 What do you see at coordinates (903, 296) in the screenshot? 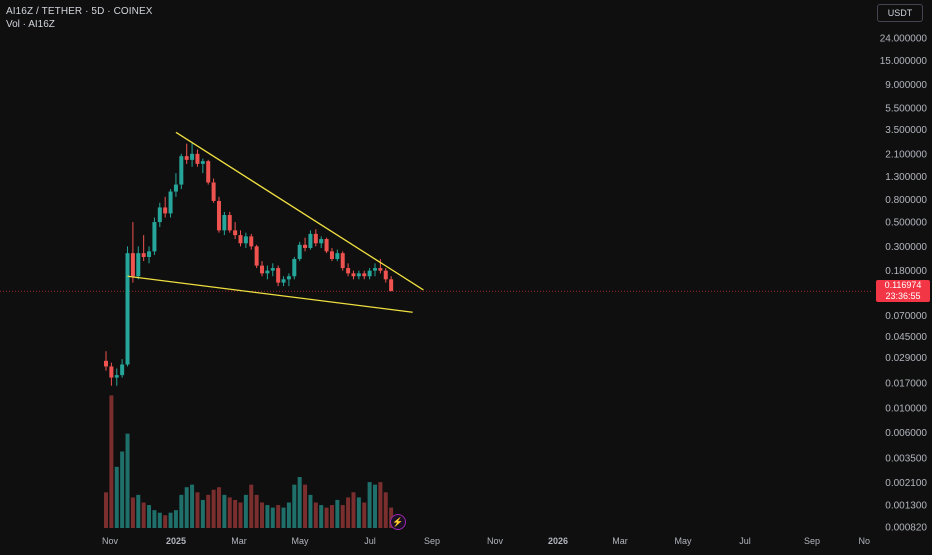
I see `bar-countdown: 23:36:55` at bounding box center [903, 296].